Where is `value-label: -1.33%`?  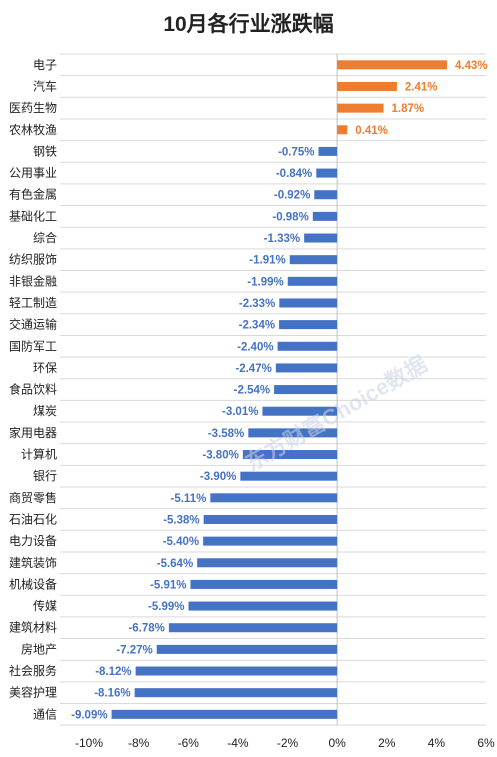
value-label: -1.33% is located at coordinates (282, 239).